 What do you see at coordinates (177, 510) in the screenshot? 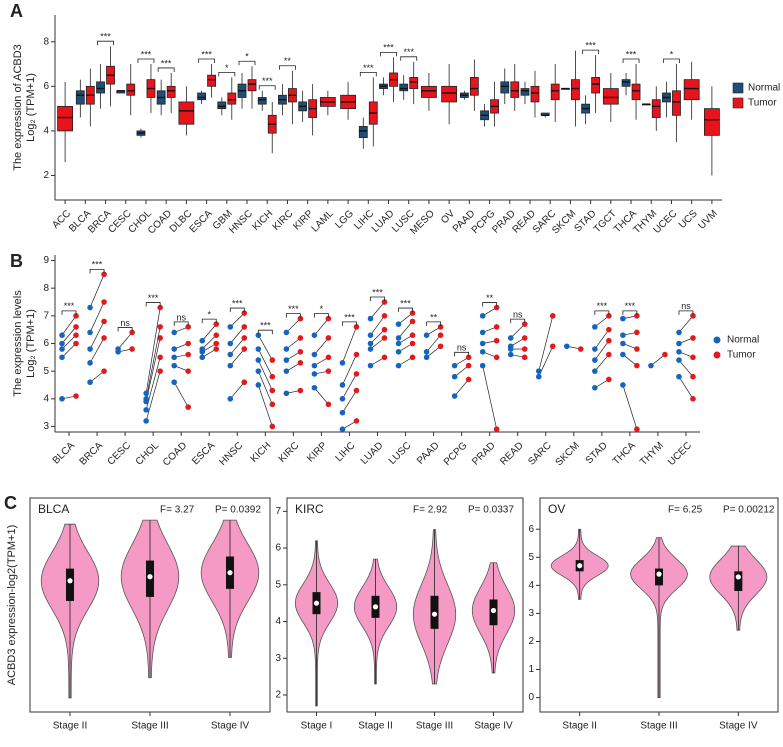
I see `stat-annotation: F= 3.27` at bounding box center [177, 510].